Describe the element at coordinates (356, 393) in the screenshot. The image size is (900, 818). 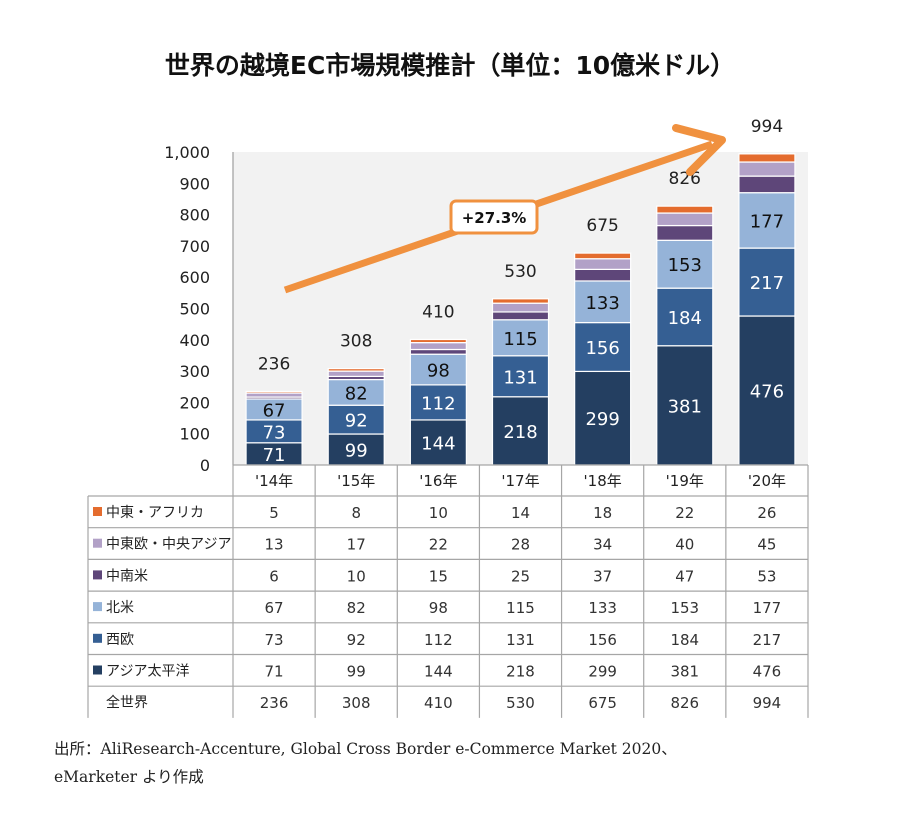
I see `bar-value-label: 82` at that location.